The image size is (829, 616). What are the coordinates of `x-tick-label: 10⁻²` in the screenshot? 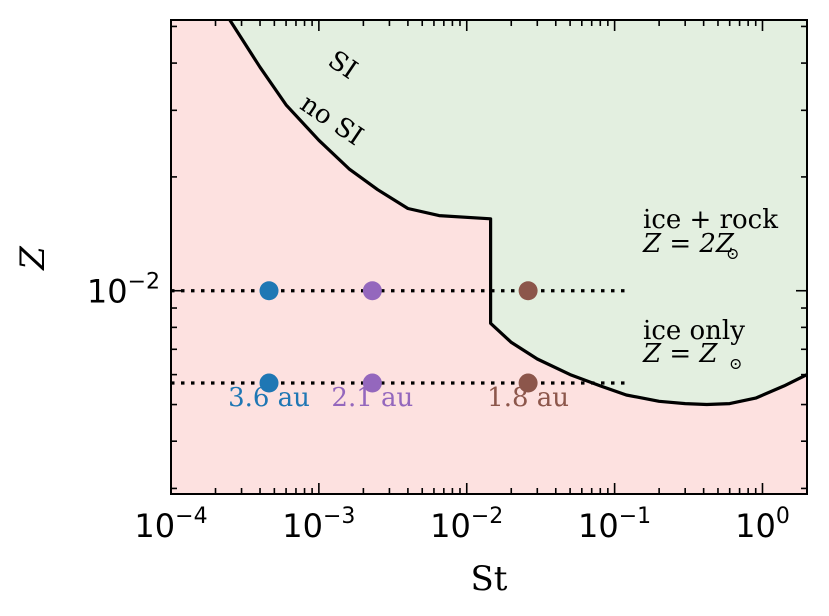 It's located at (466, 524).